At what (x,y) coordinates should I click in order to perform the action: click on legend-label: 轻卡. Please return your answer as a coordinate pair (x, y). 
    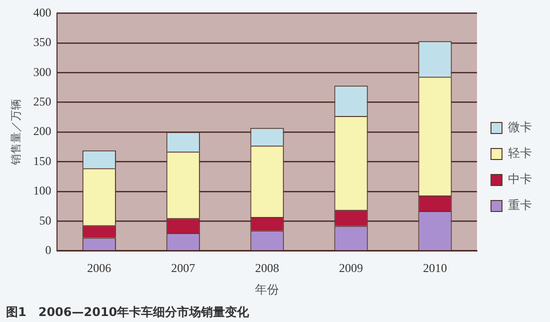
    Looking at the image, I should click on (520, 153).